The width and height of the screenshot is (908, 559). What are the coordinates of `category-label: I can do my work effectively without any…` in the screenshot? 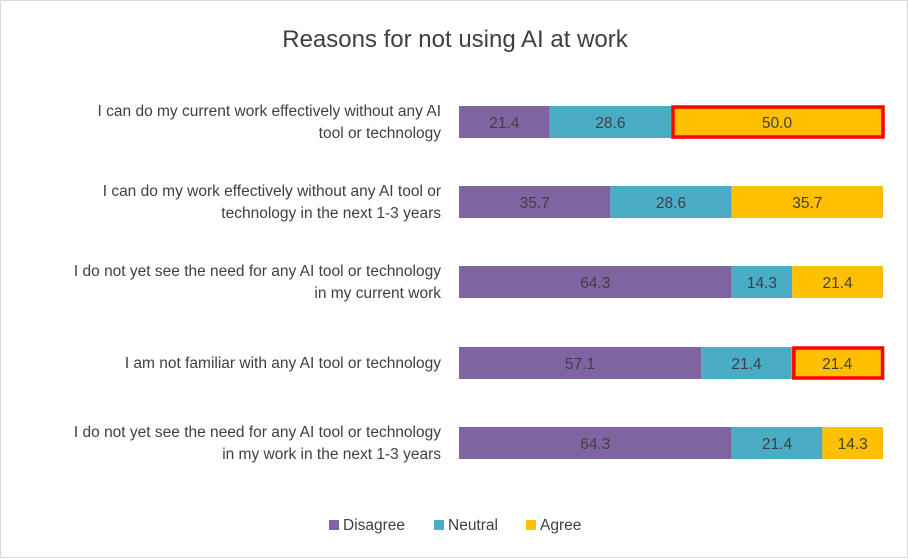 It's located at (272, 191).